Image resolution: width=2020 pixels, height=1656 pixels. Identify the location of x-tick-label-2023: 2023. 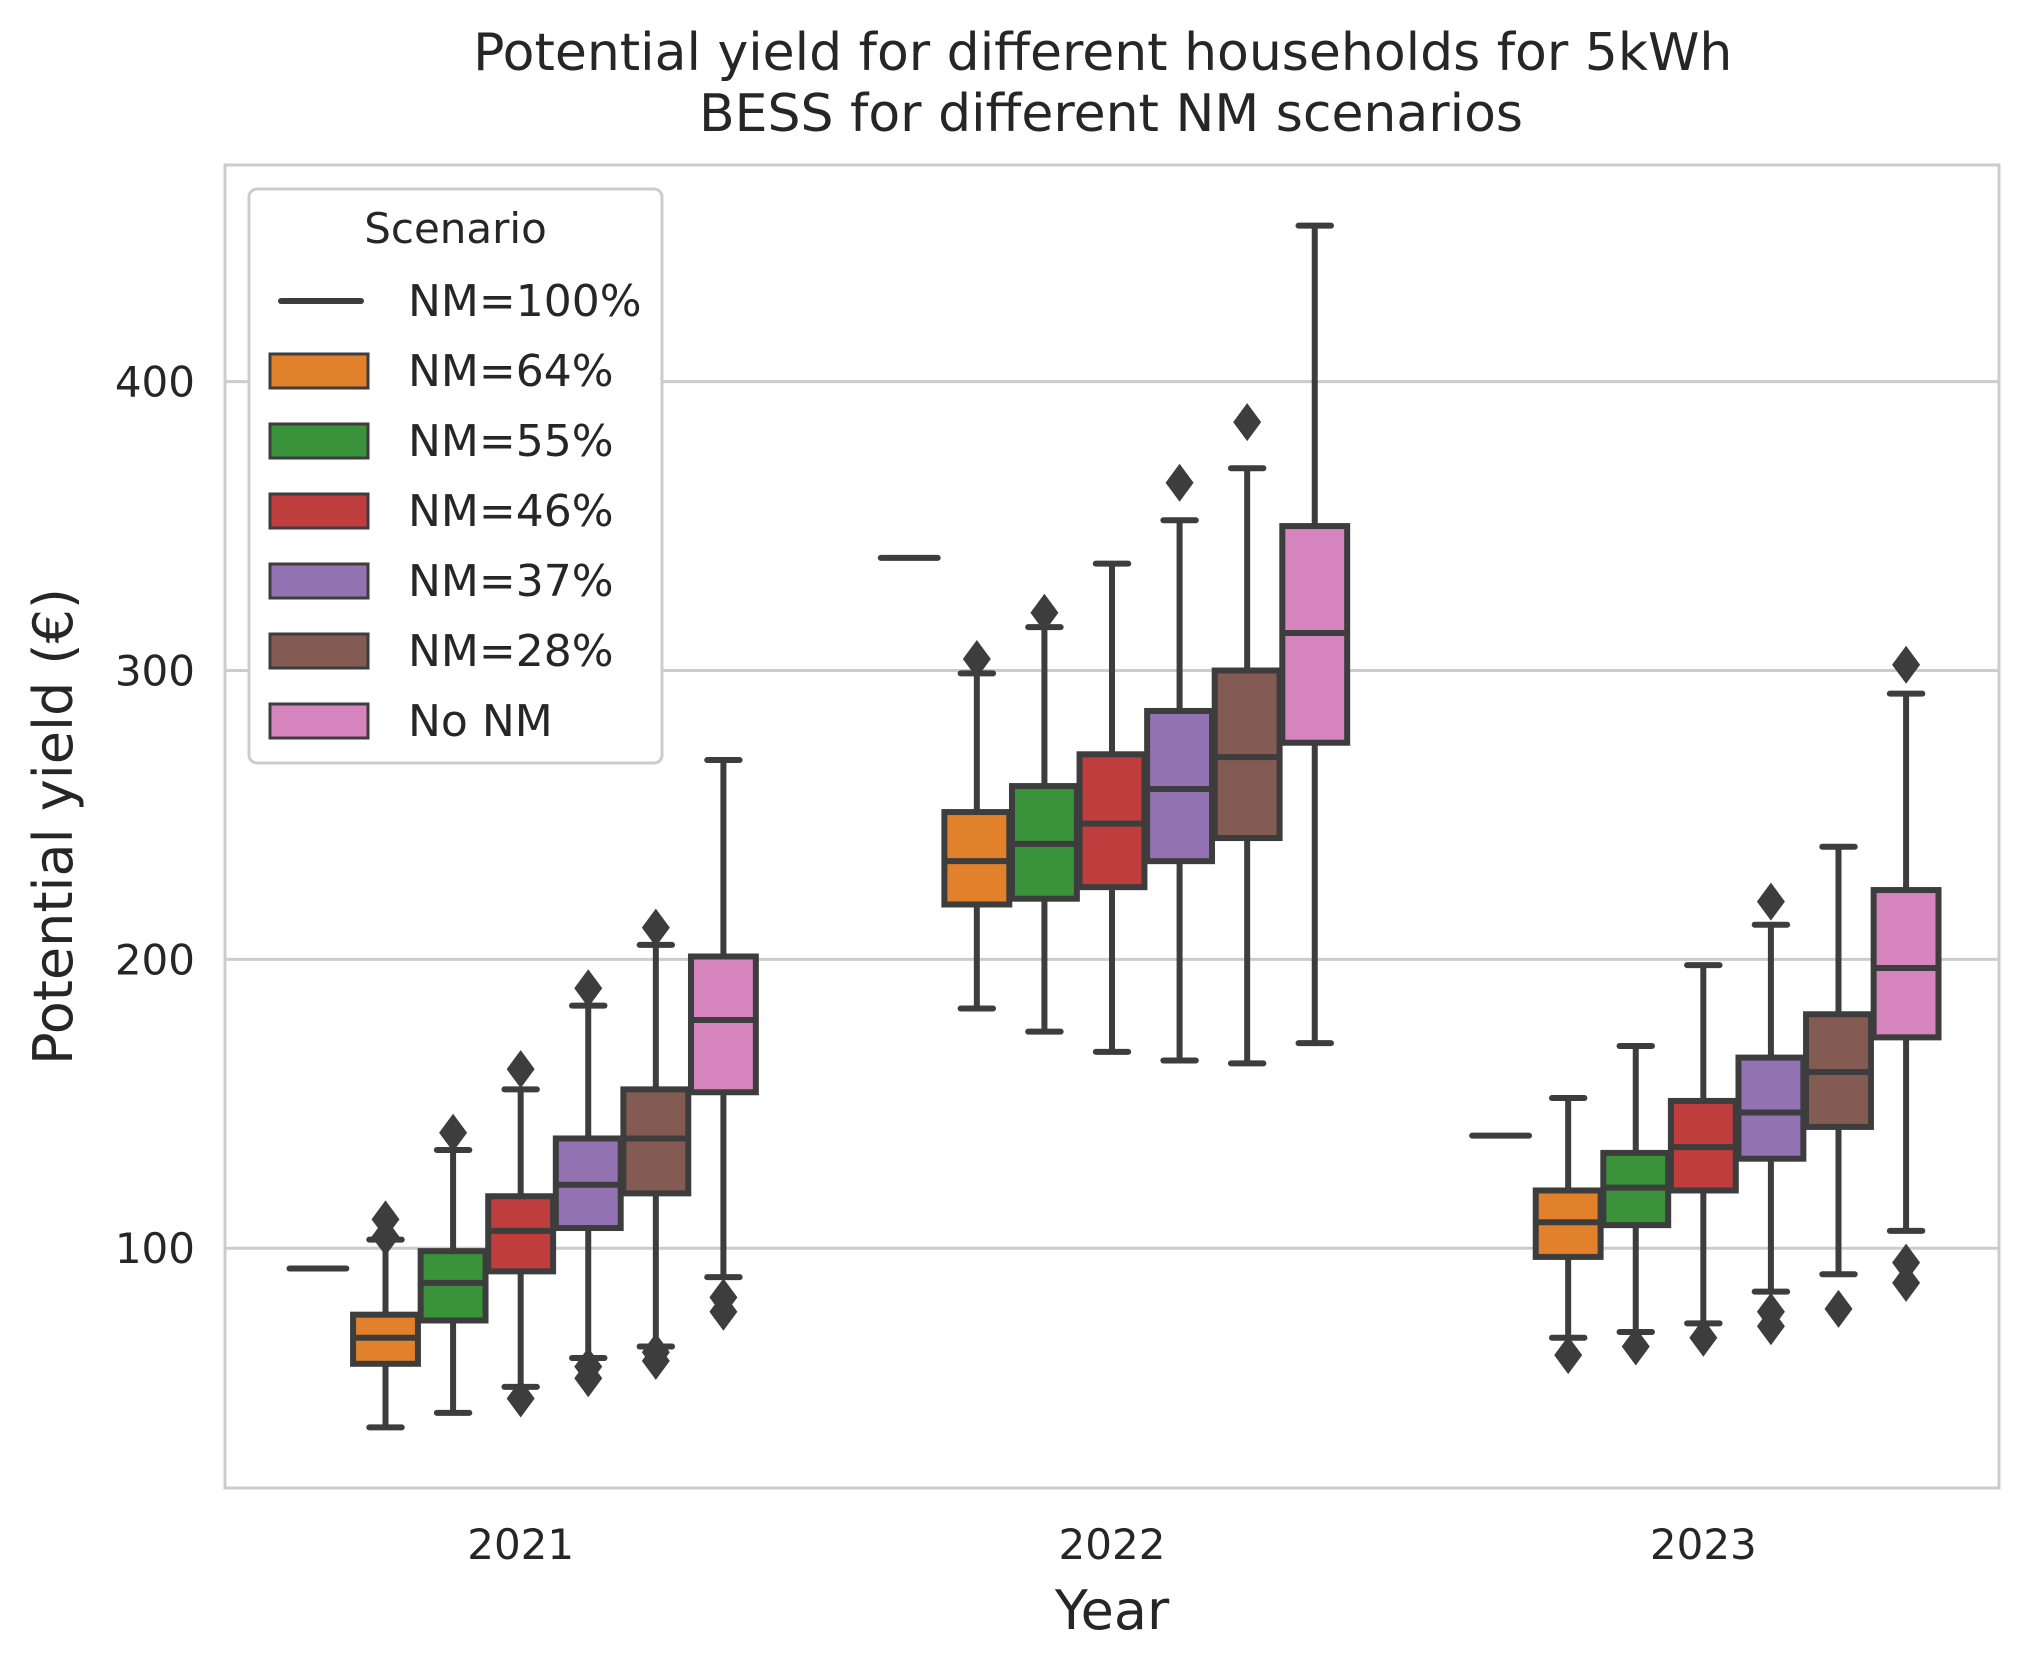
(1703, 1544).